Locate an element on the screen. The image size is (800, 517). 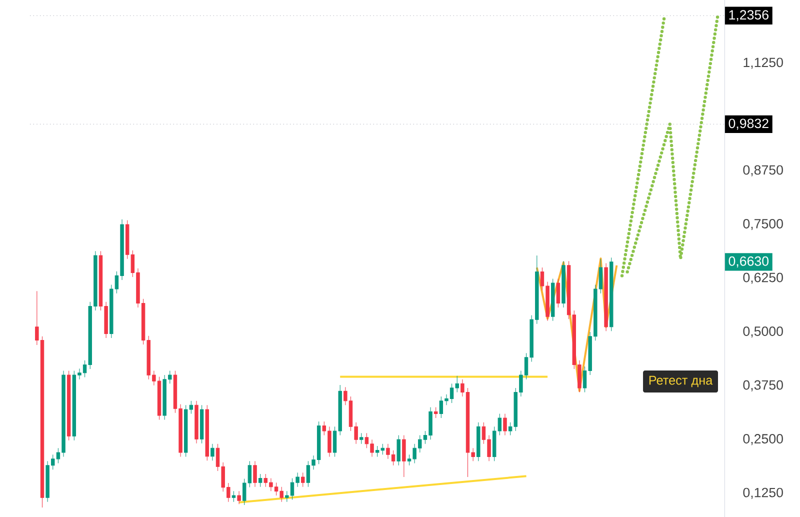
ref-line-label: 1,2356 is located at coordinates (748, 16).